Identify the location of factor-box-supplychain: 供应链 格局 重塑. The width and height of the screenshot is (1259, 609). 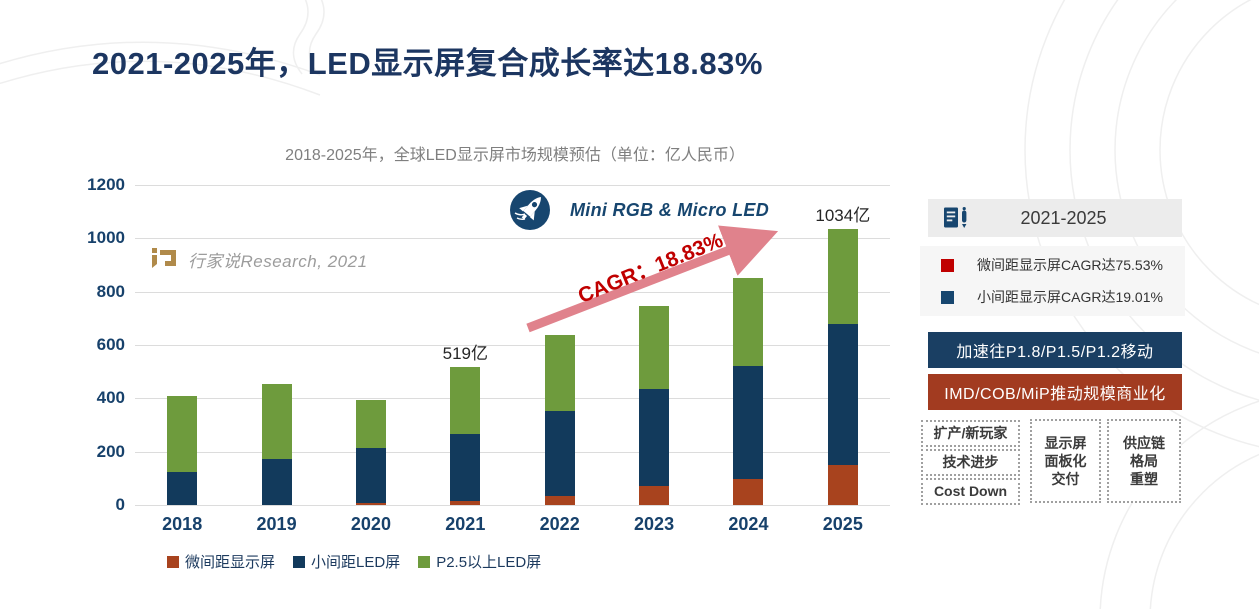
(1144, 461).